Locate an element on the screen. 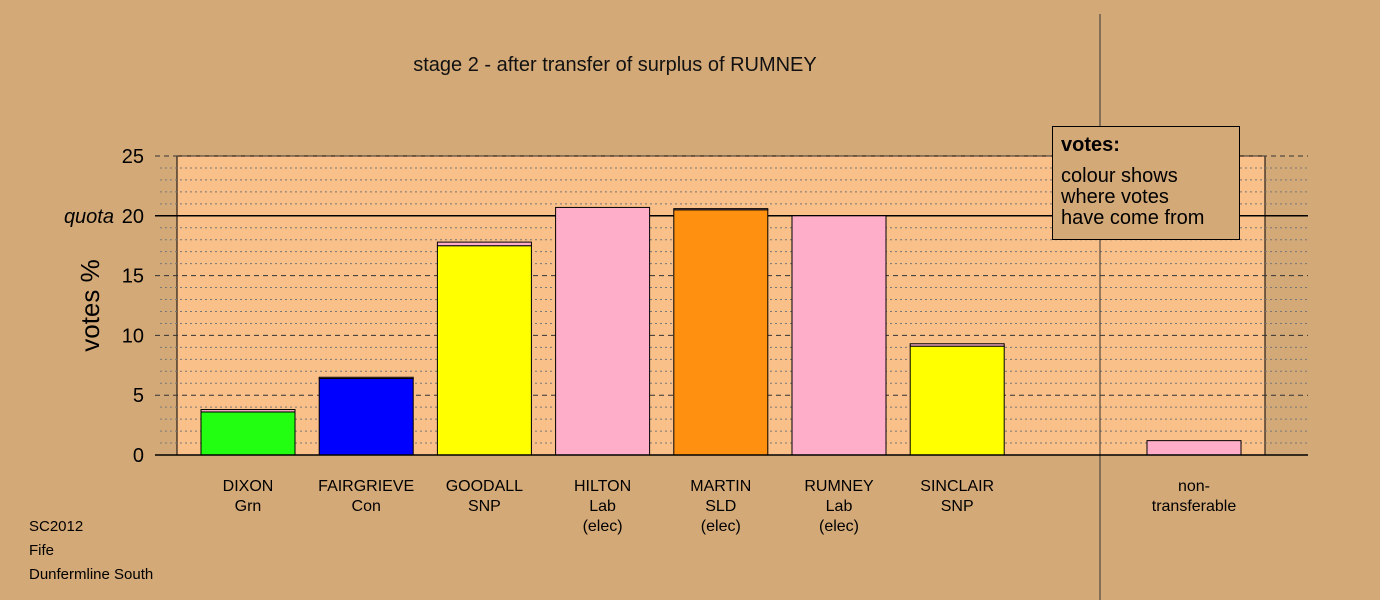 This screenshot has height=600, width=1380. legend-line: where votes is located at coordinates (1115, 197).